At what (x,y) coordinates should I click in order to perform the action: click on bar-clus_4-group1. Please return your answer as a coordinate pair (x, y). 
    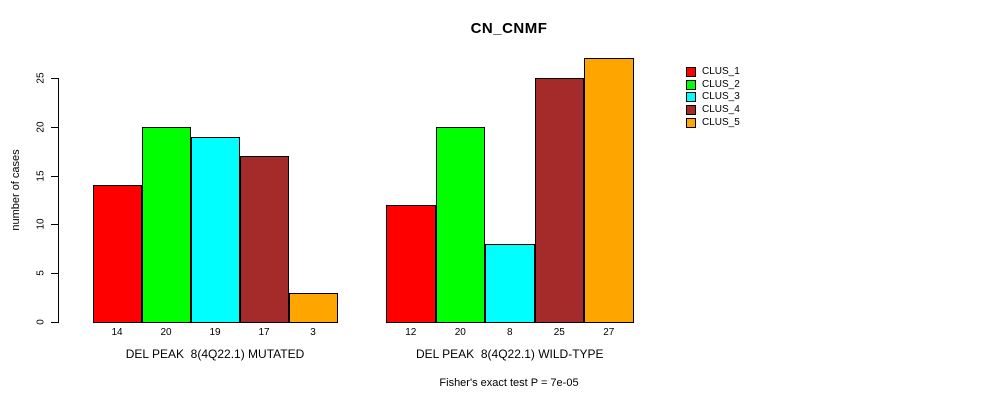
    Looking at the image, I should click on (264, 239).